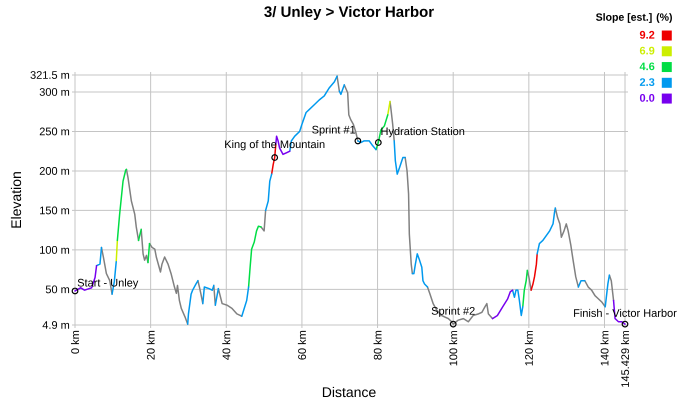 The width and height of the screenshot is (700, 400). What do you see at coordinates (334, 130) in the screenshot?
I see `annotation: Sprint #1` at bounding box center [334, 130].